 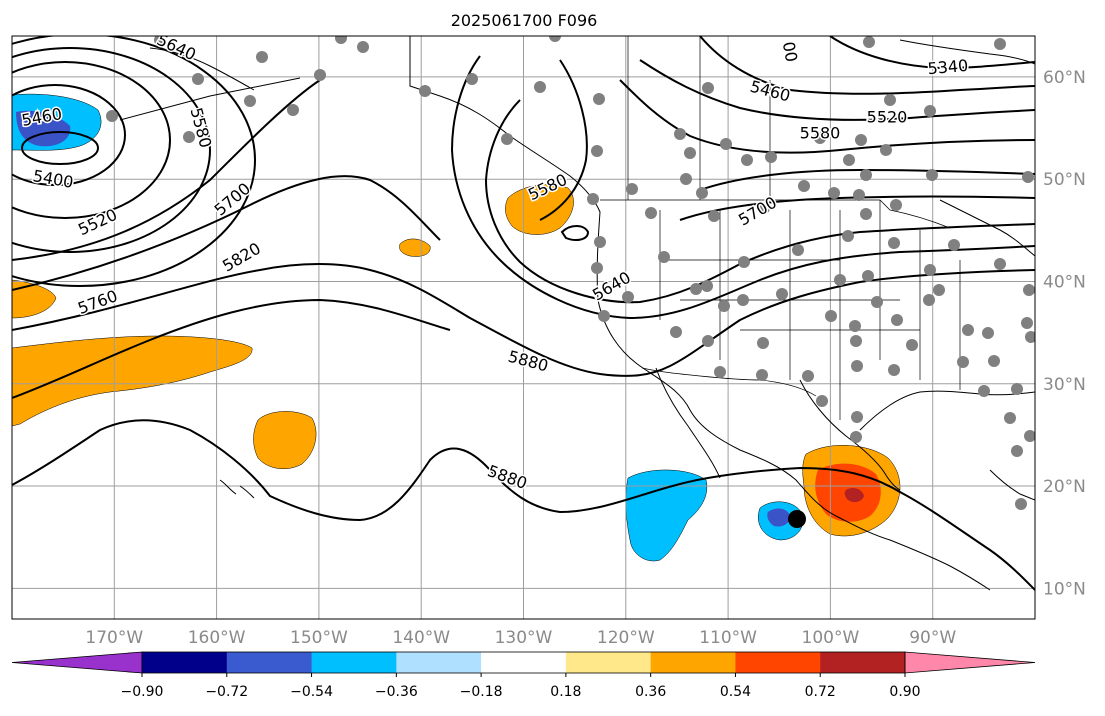 What do you see at coordinates (1064, 385) in the screenshot?
I see `lat-tick-label: 30°N` at bounding box center [1064, 385].